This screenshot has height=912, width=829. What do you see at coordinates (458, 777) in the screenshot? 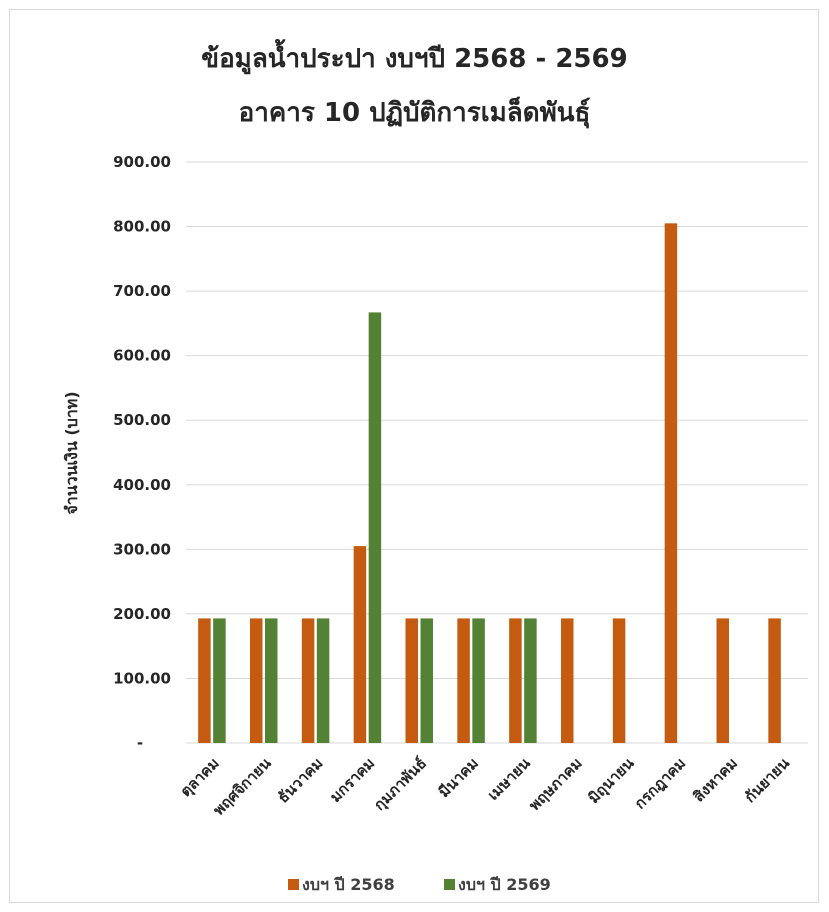
I see `x-tick-label-5: มีนาคม` at bounding box center [458, 777].